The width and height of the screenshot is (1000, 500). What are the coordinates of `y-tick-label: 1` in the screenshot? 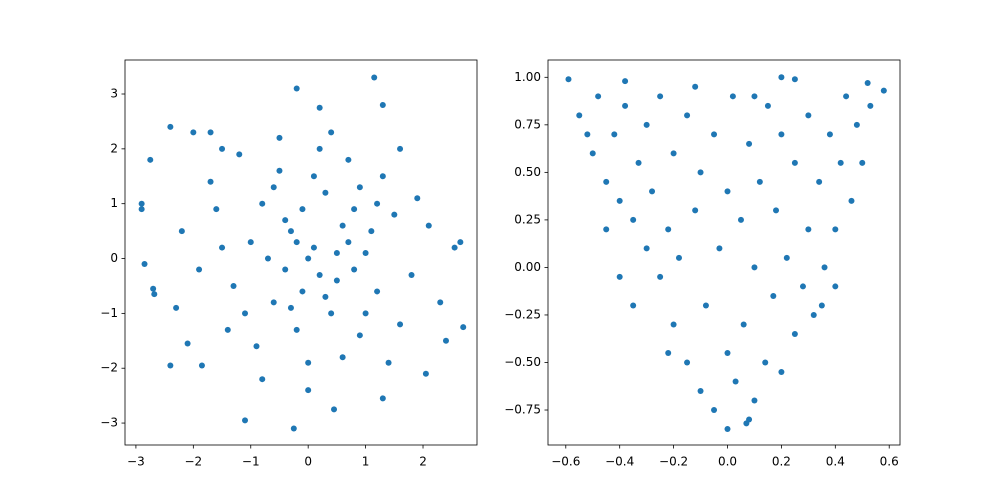 It's located at (114, 203).